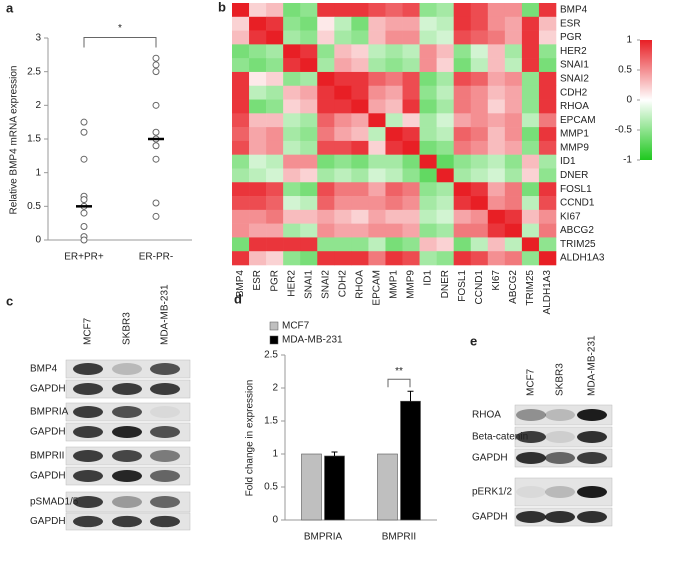  What do you see at coordinates (14, 140) in the screenshot?
I see `y-axis-label: Relative BMP4 mRNA expression` at bounding box center [14, 140].